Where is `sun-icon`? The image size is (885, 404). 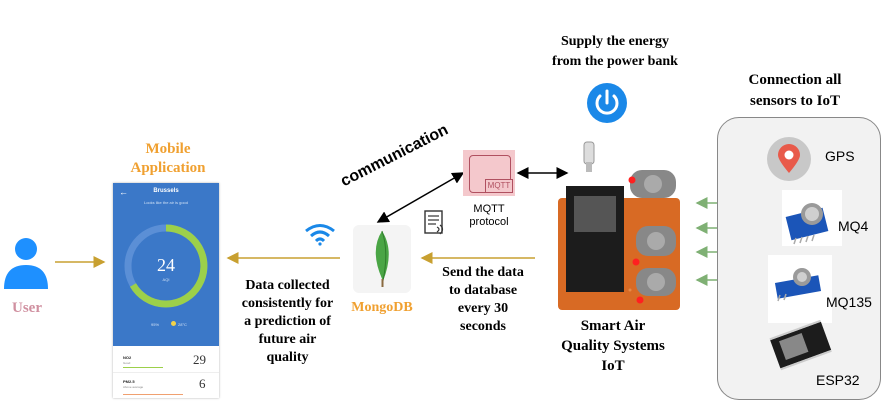 sun-icon is located at coordinates (173, 323).